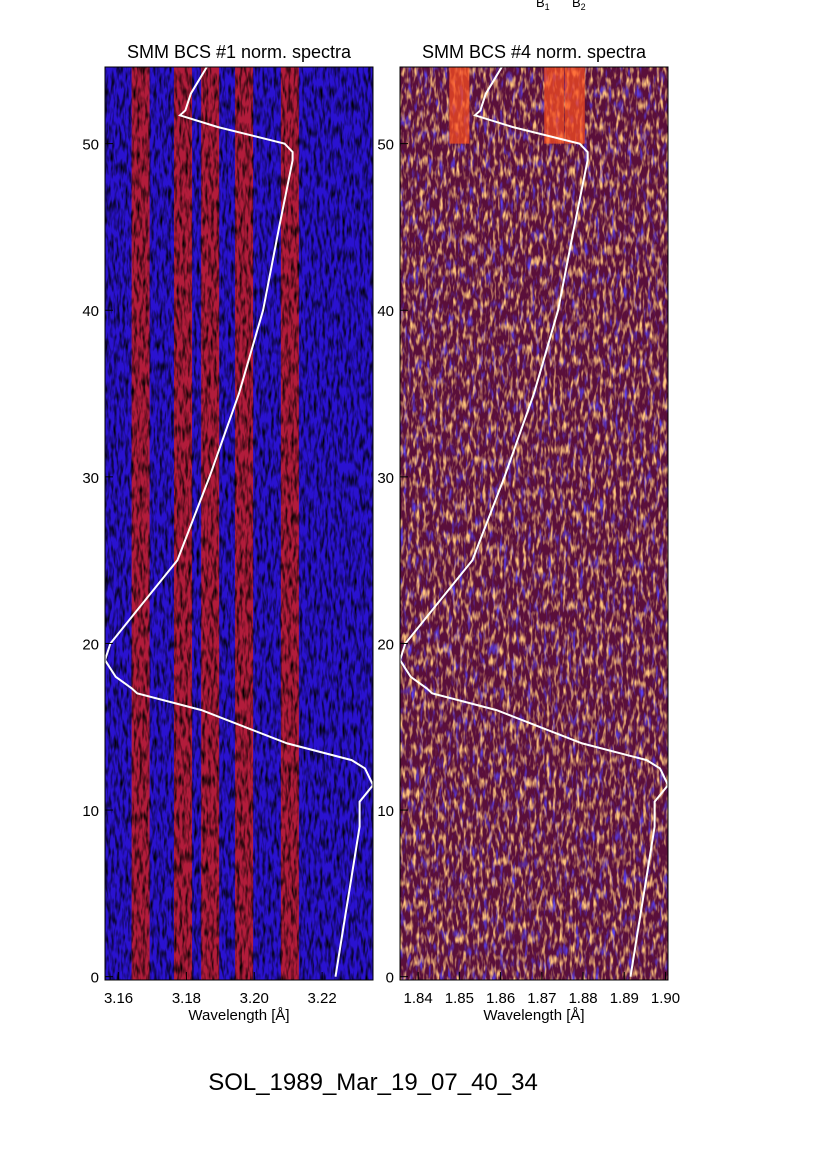  I want to click on x-tick-label: 1.87, so click(541, 998).